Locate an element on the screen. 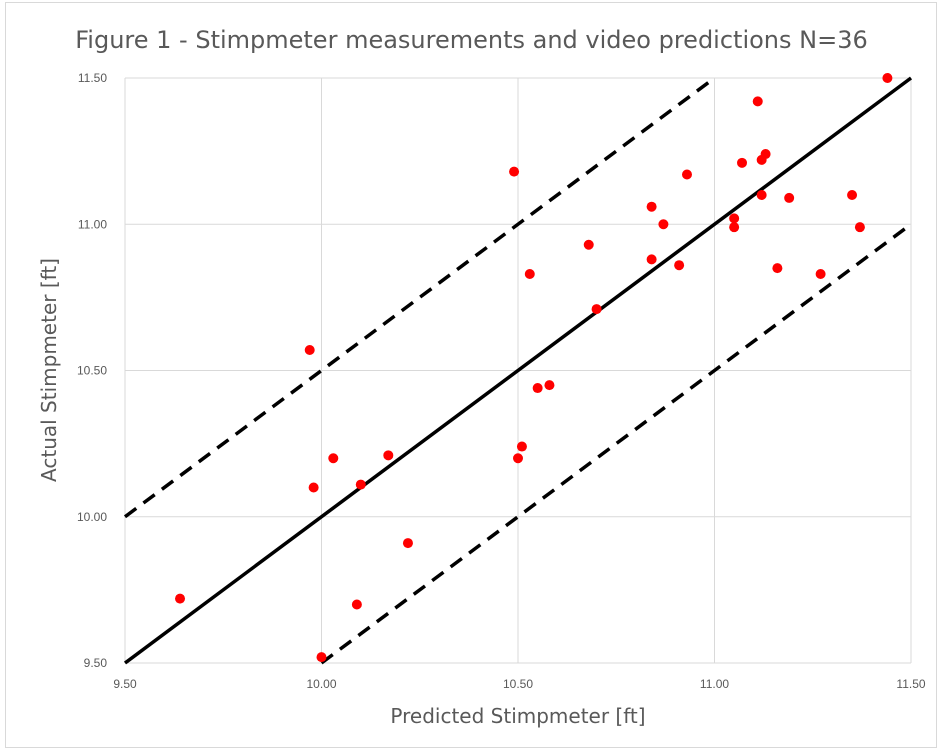 The image size is (943, 752). x-axis-label: Predicted Stimpmeter [ft] is located at coordinates (518, 716).